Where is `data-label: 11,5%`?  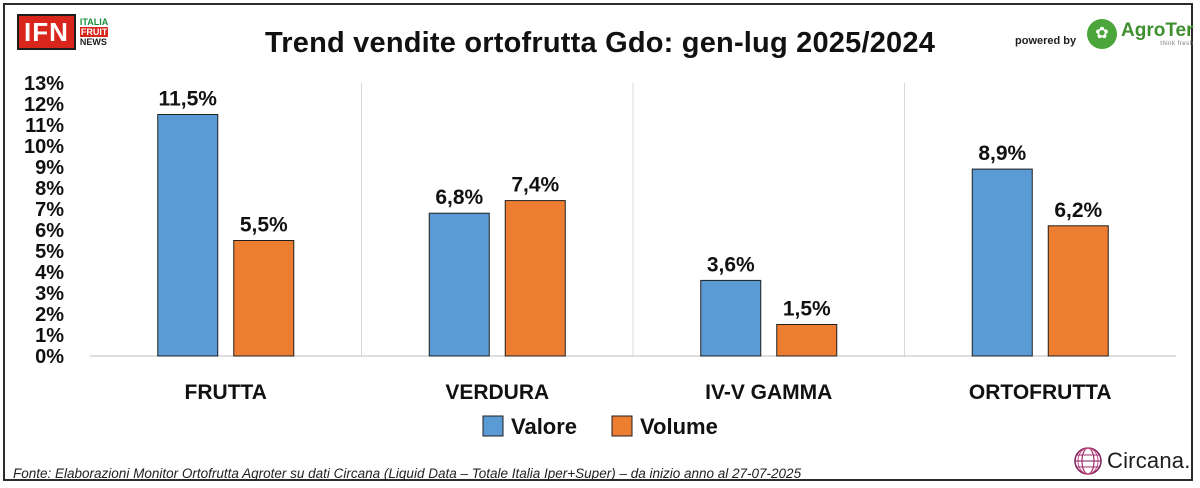
data-label: 11,5% is located at coordinates (188, 99).